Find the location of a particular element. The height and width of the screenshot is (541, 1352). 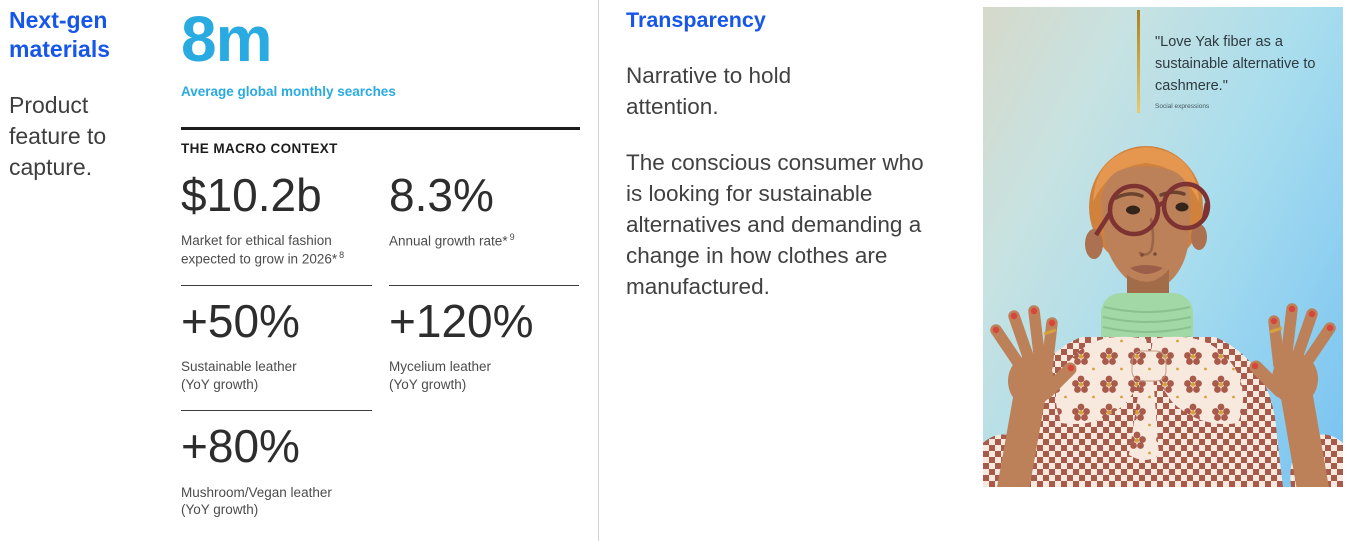

stat-label-line: Market for ethical fashion is located at coordinates (256, 241).